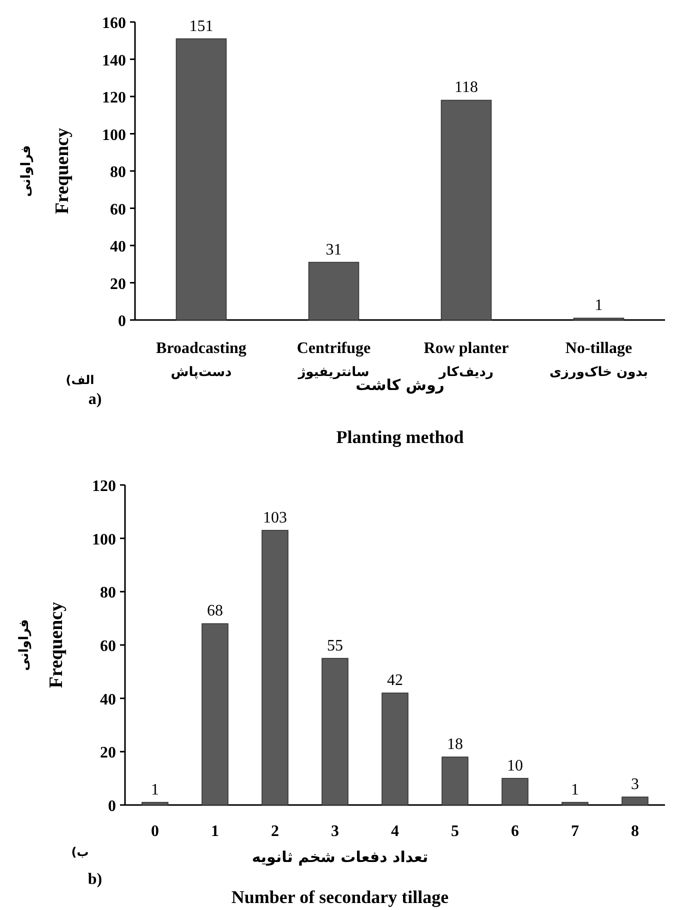  Describe the element at coordinates (215, 611) in the screenshot. I see `data-label: 68` at that location.